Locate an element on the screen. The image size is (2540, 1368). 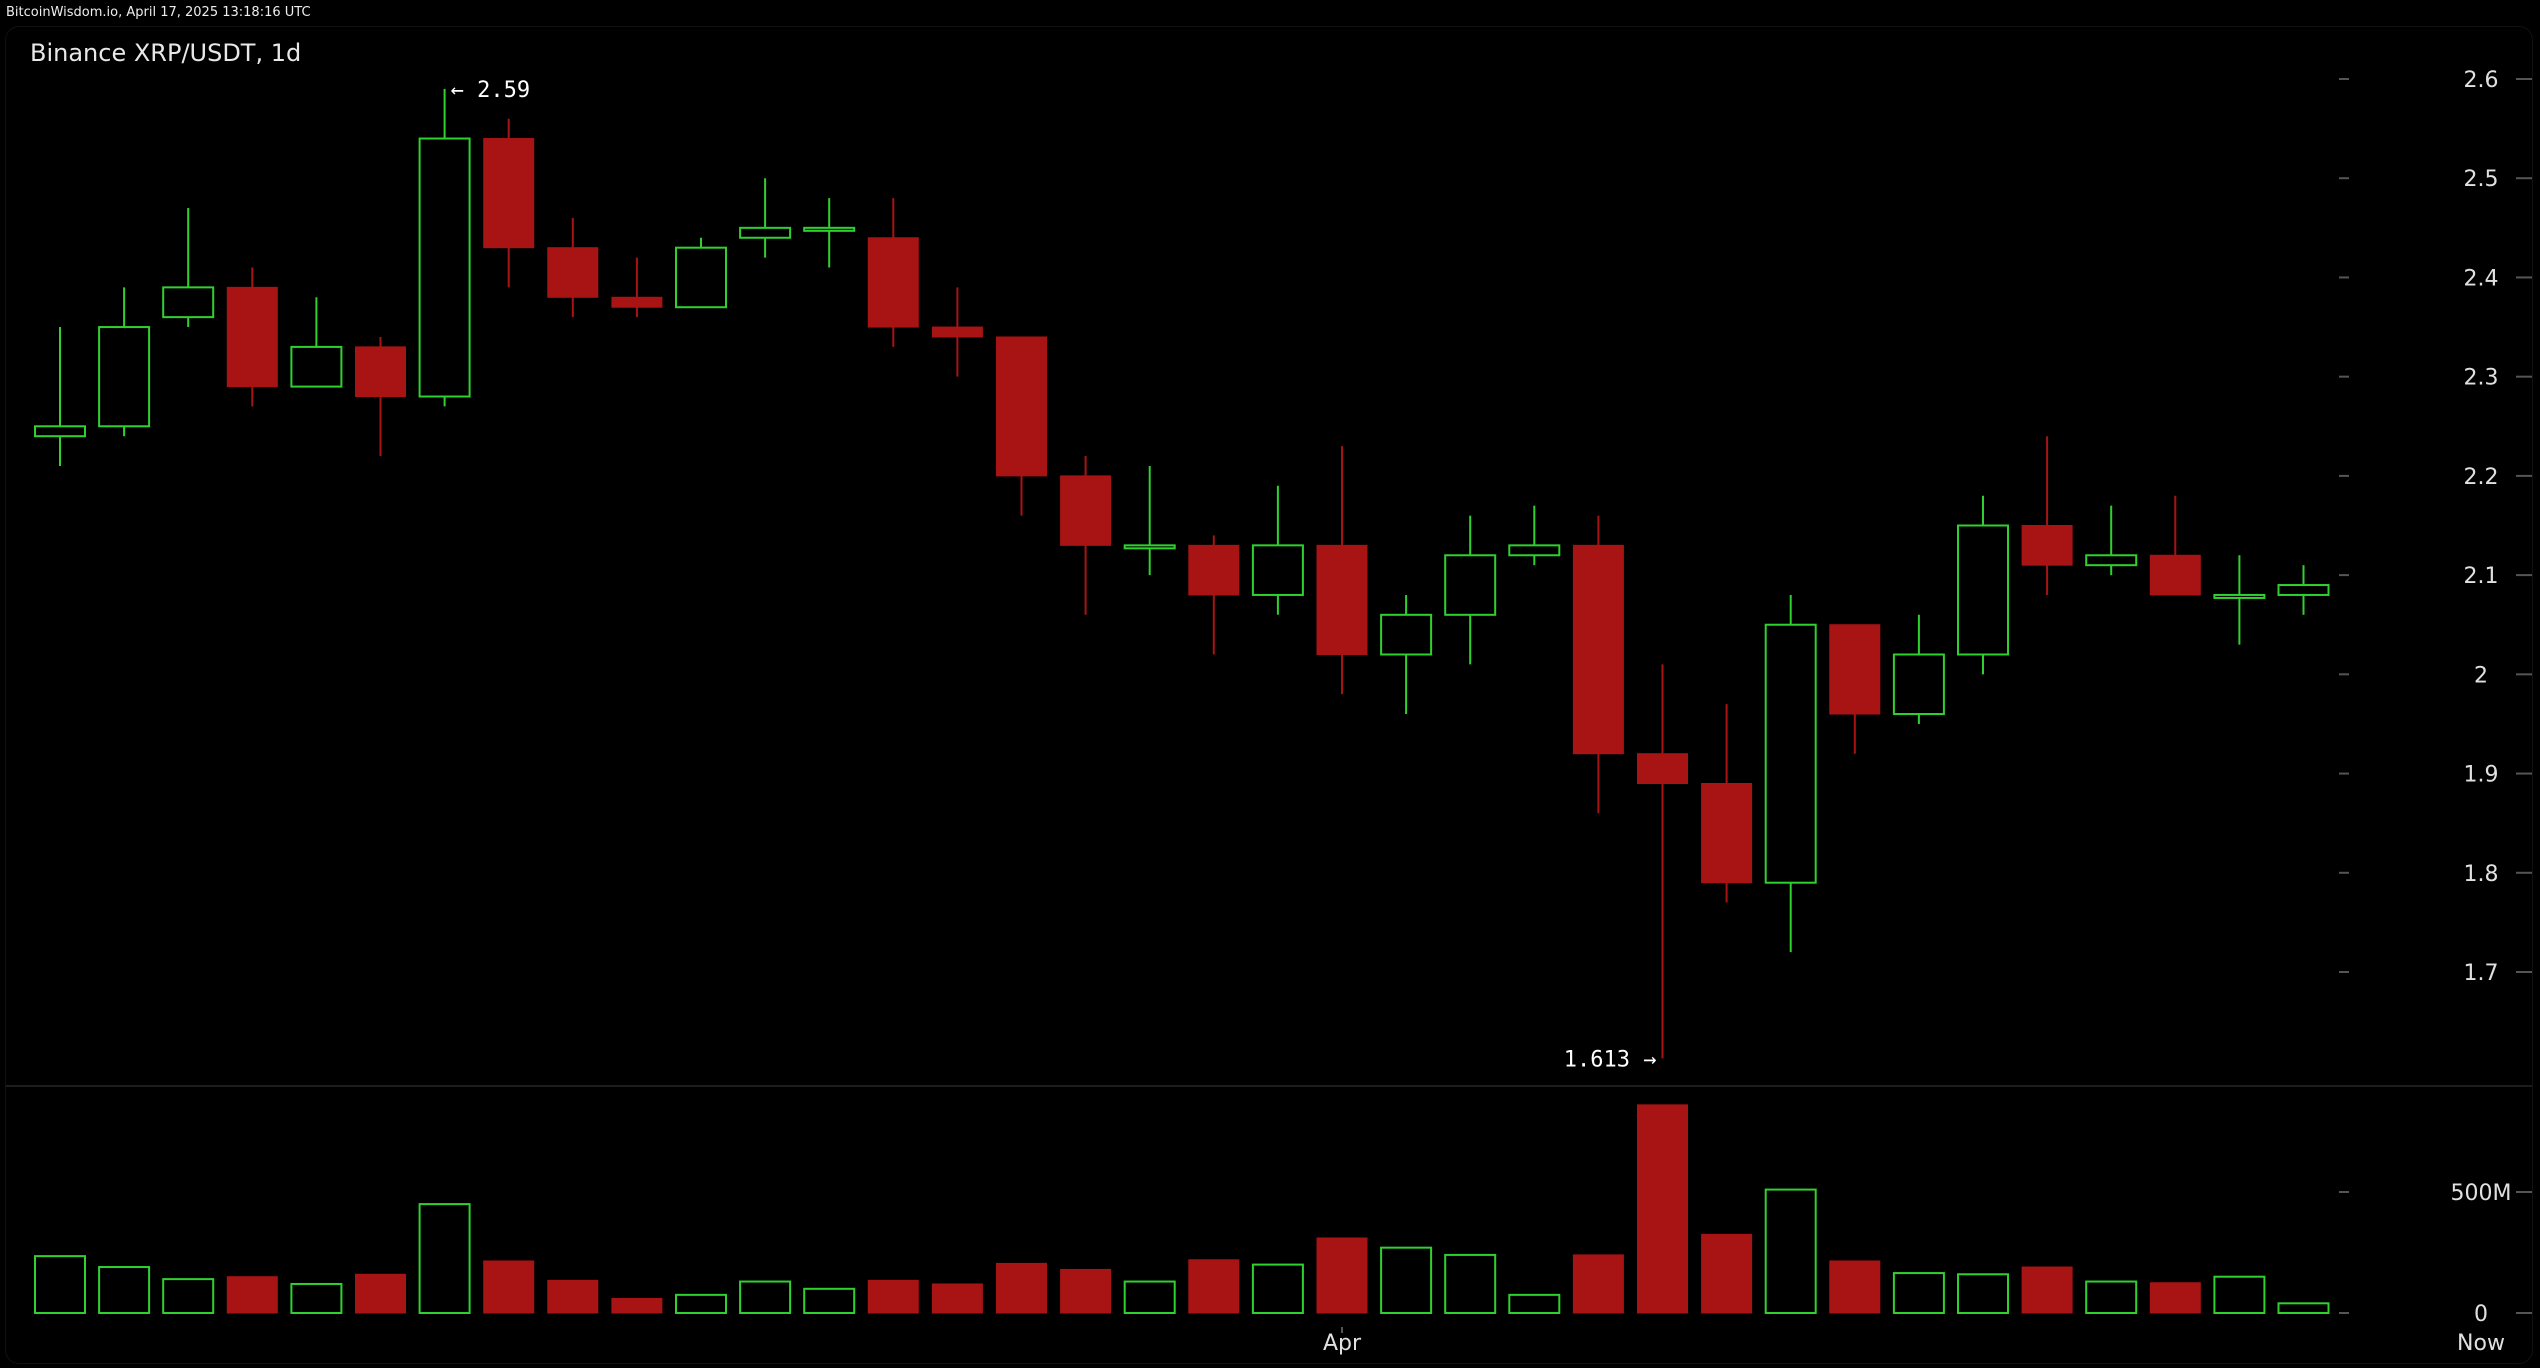
price-axis: 1.7 1.8 1.9 2 2.1 2.2 2.3 2.4 2.5 2.6 is located at coordinates (2435, 527).